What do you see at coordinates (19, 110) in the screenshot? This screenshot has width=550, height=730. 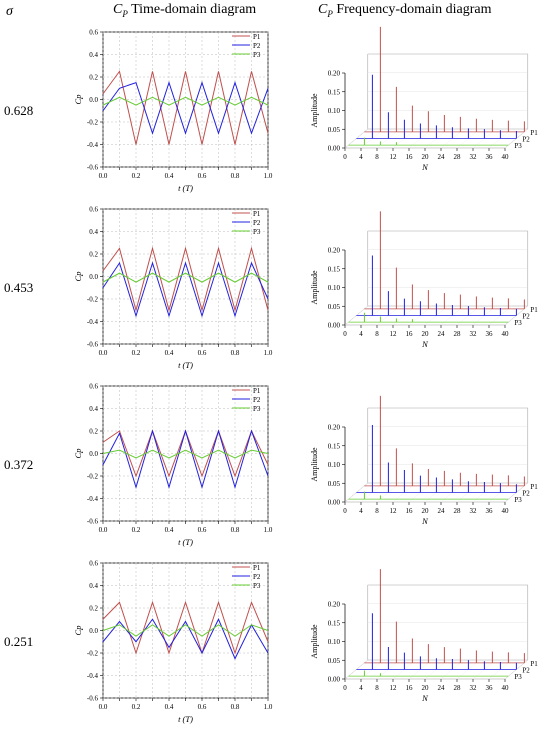 I see `sigma-value-row-1: 0.628` at bounding box center [19, 110].